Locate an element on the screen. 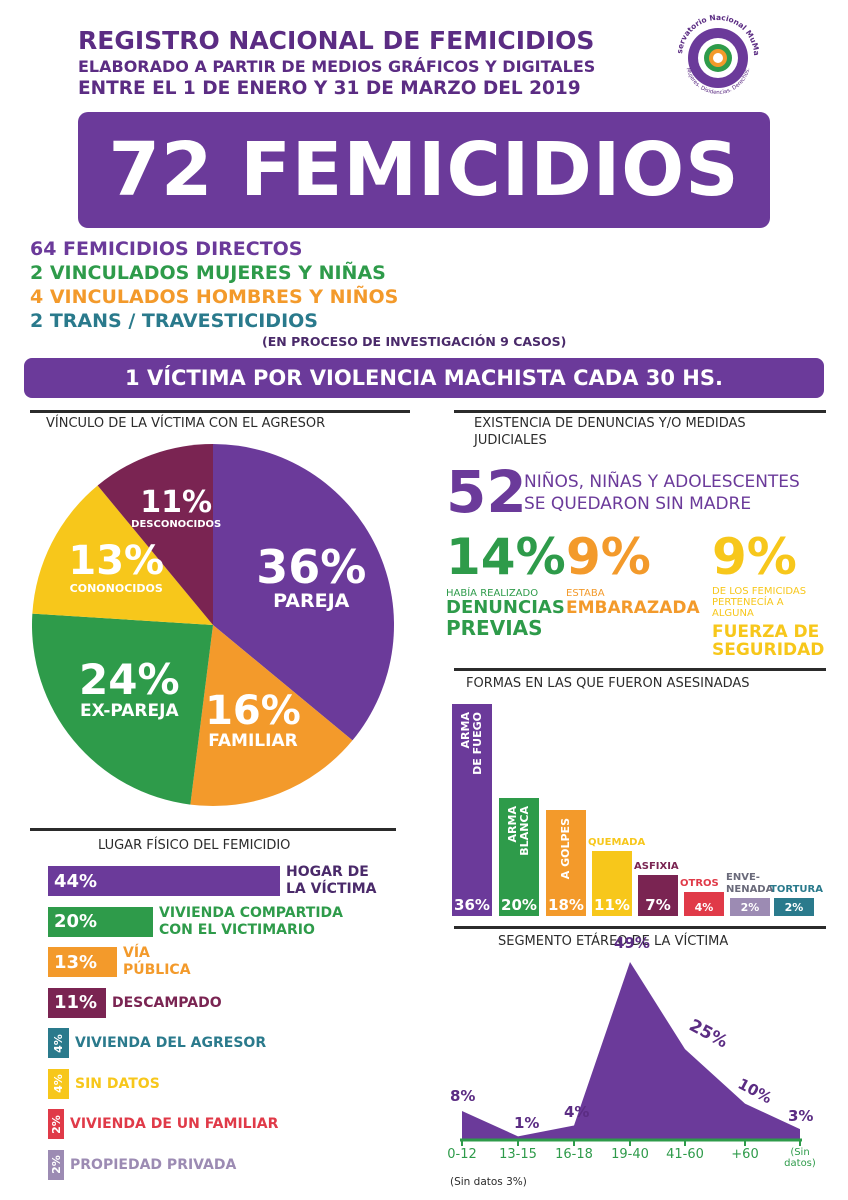 This screenshot has height=1200, width=848. lugar-bar-label: DESCAMPADO is located at coordinates (167, 1003).